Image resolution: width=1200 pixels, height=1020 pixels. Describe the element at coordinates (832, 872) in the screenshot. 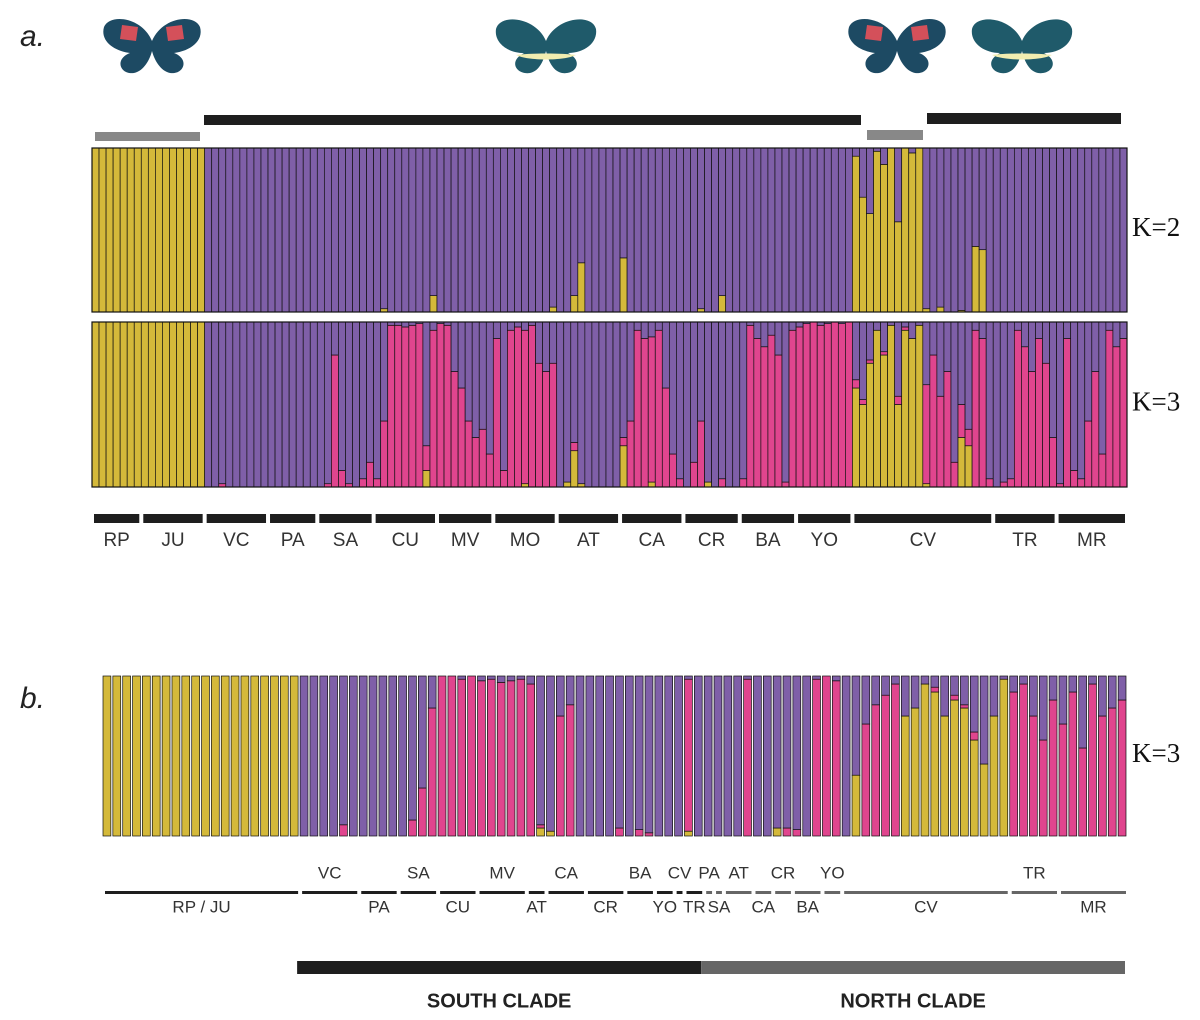

I see `population-label: YO` at that location.